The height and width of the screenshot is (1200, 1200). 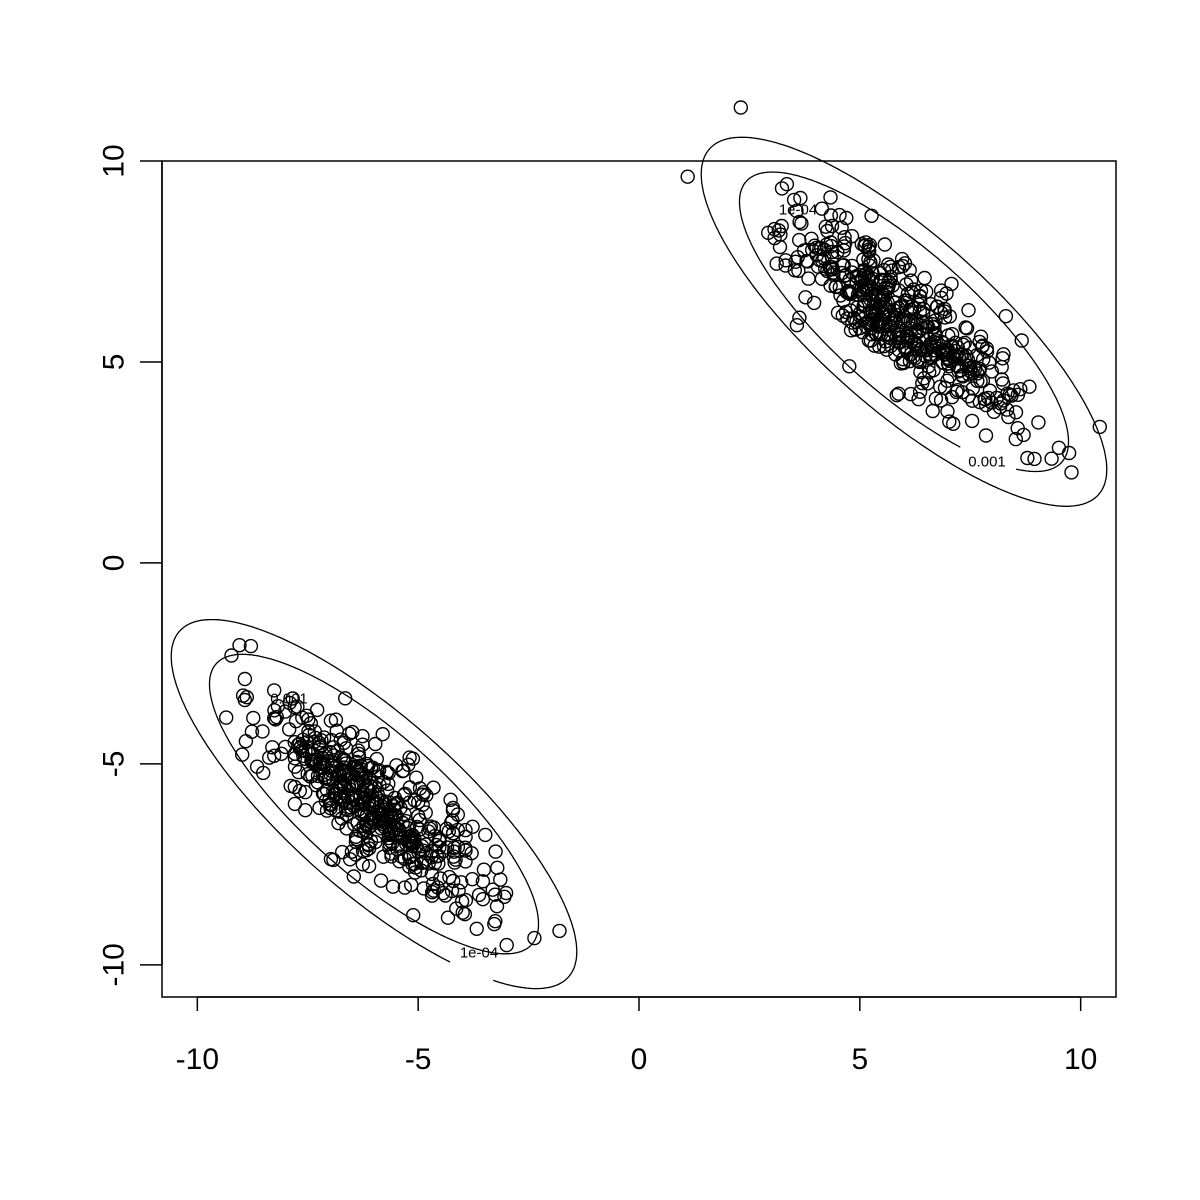 What do you see at coordinates (114, 563) in the screenshot?
I see `y-tick-label: 0` at bounding box center [114, 563].